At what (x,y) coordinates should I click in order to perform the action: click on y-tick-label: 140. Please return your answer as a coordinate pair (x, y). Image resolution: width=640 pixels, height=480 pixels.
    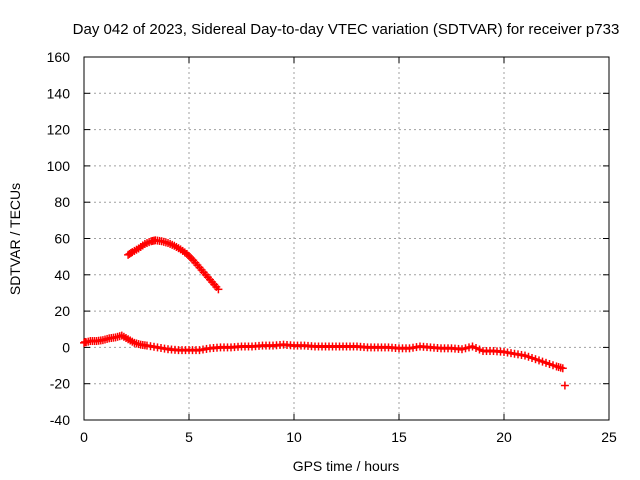
    Looking at the image, I should click on (59, 93).